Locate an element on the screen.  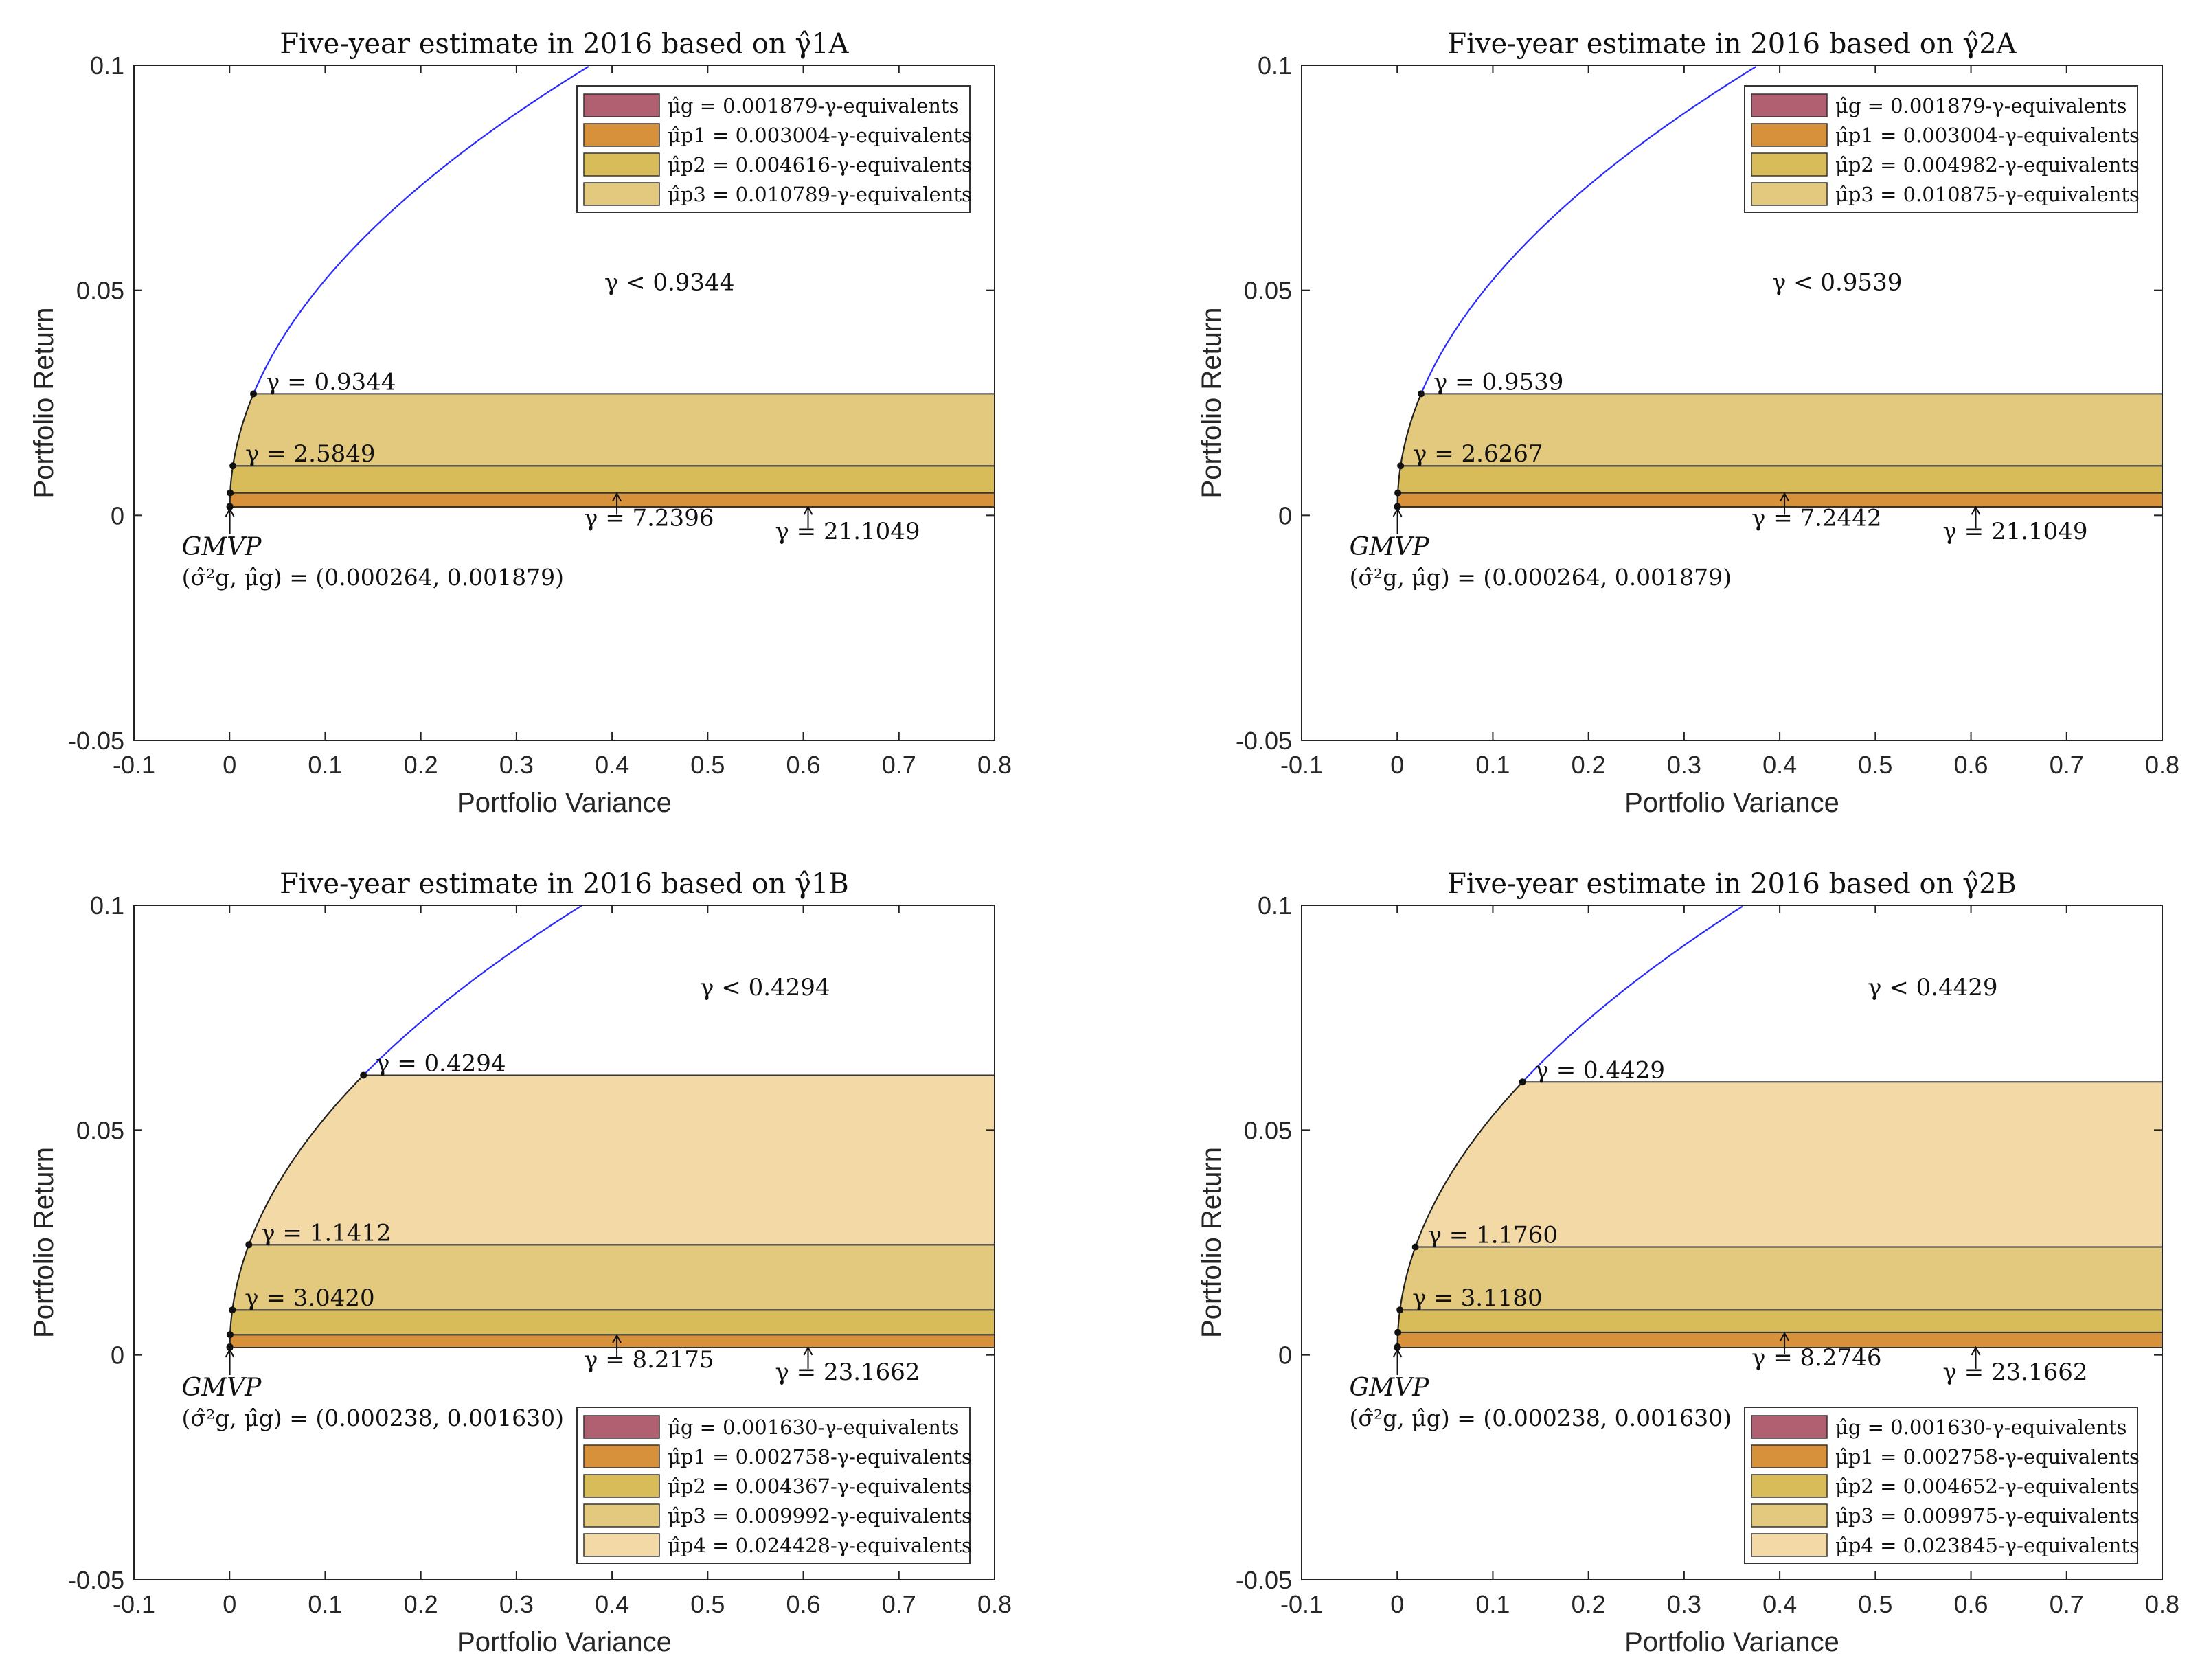
chart-title: Five-year estimate in 2016 based on γ̂2B is located at coordinates (1732, 884).